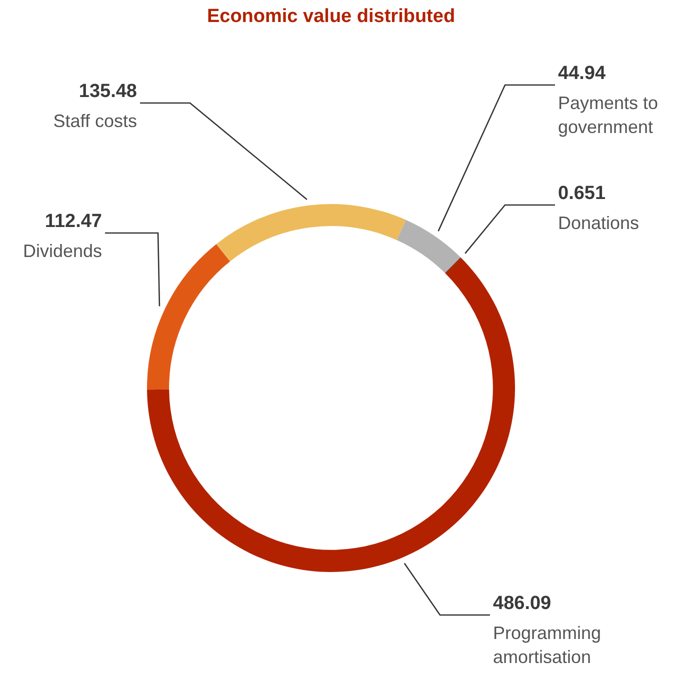 The width and height of the screenshot is (675, 673). I want to click on data-label: 135.48, so click(107, 91).